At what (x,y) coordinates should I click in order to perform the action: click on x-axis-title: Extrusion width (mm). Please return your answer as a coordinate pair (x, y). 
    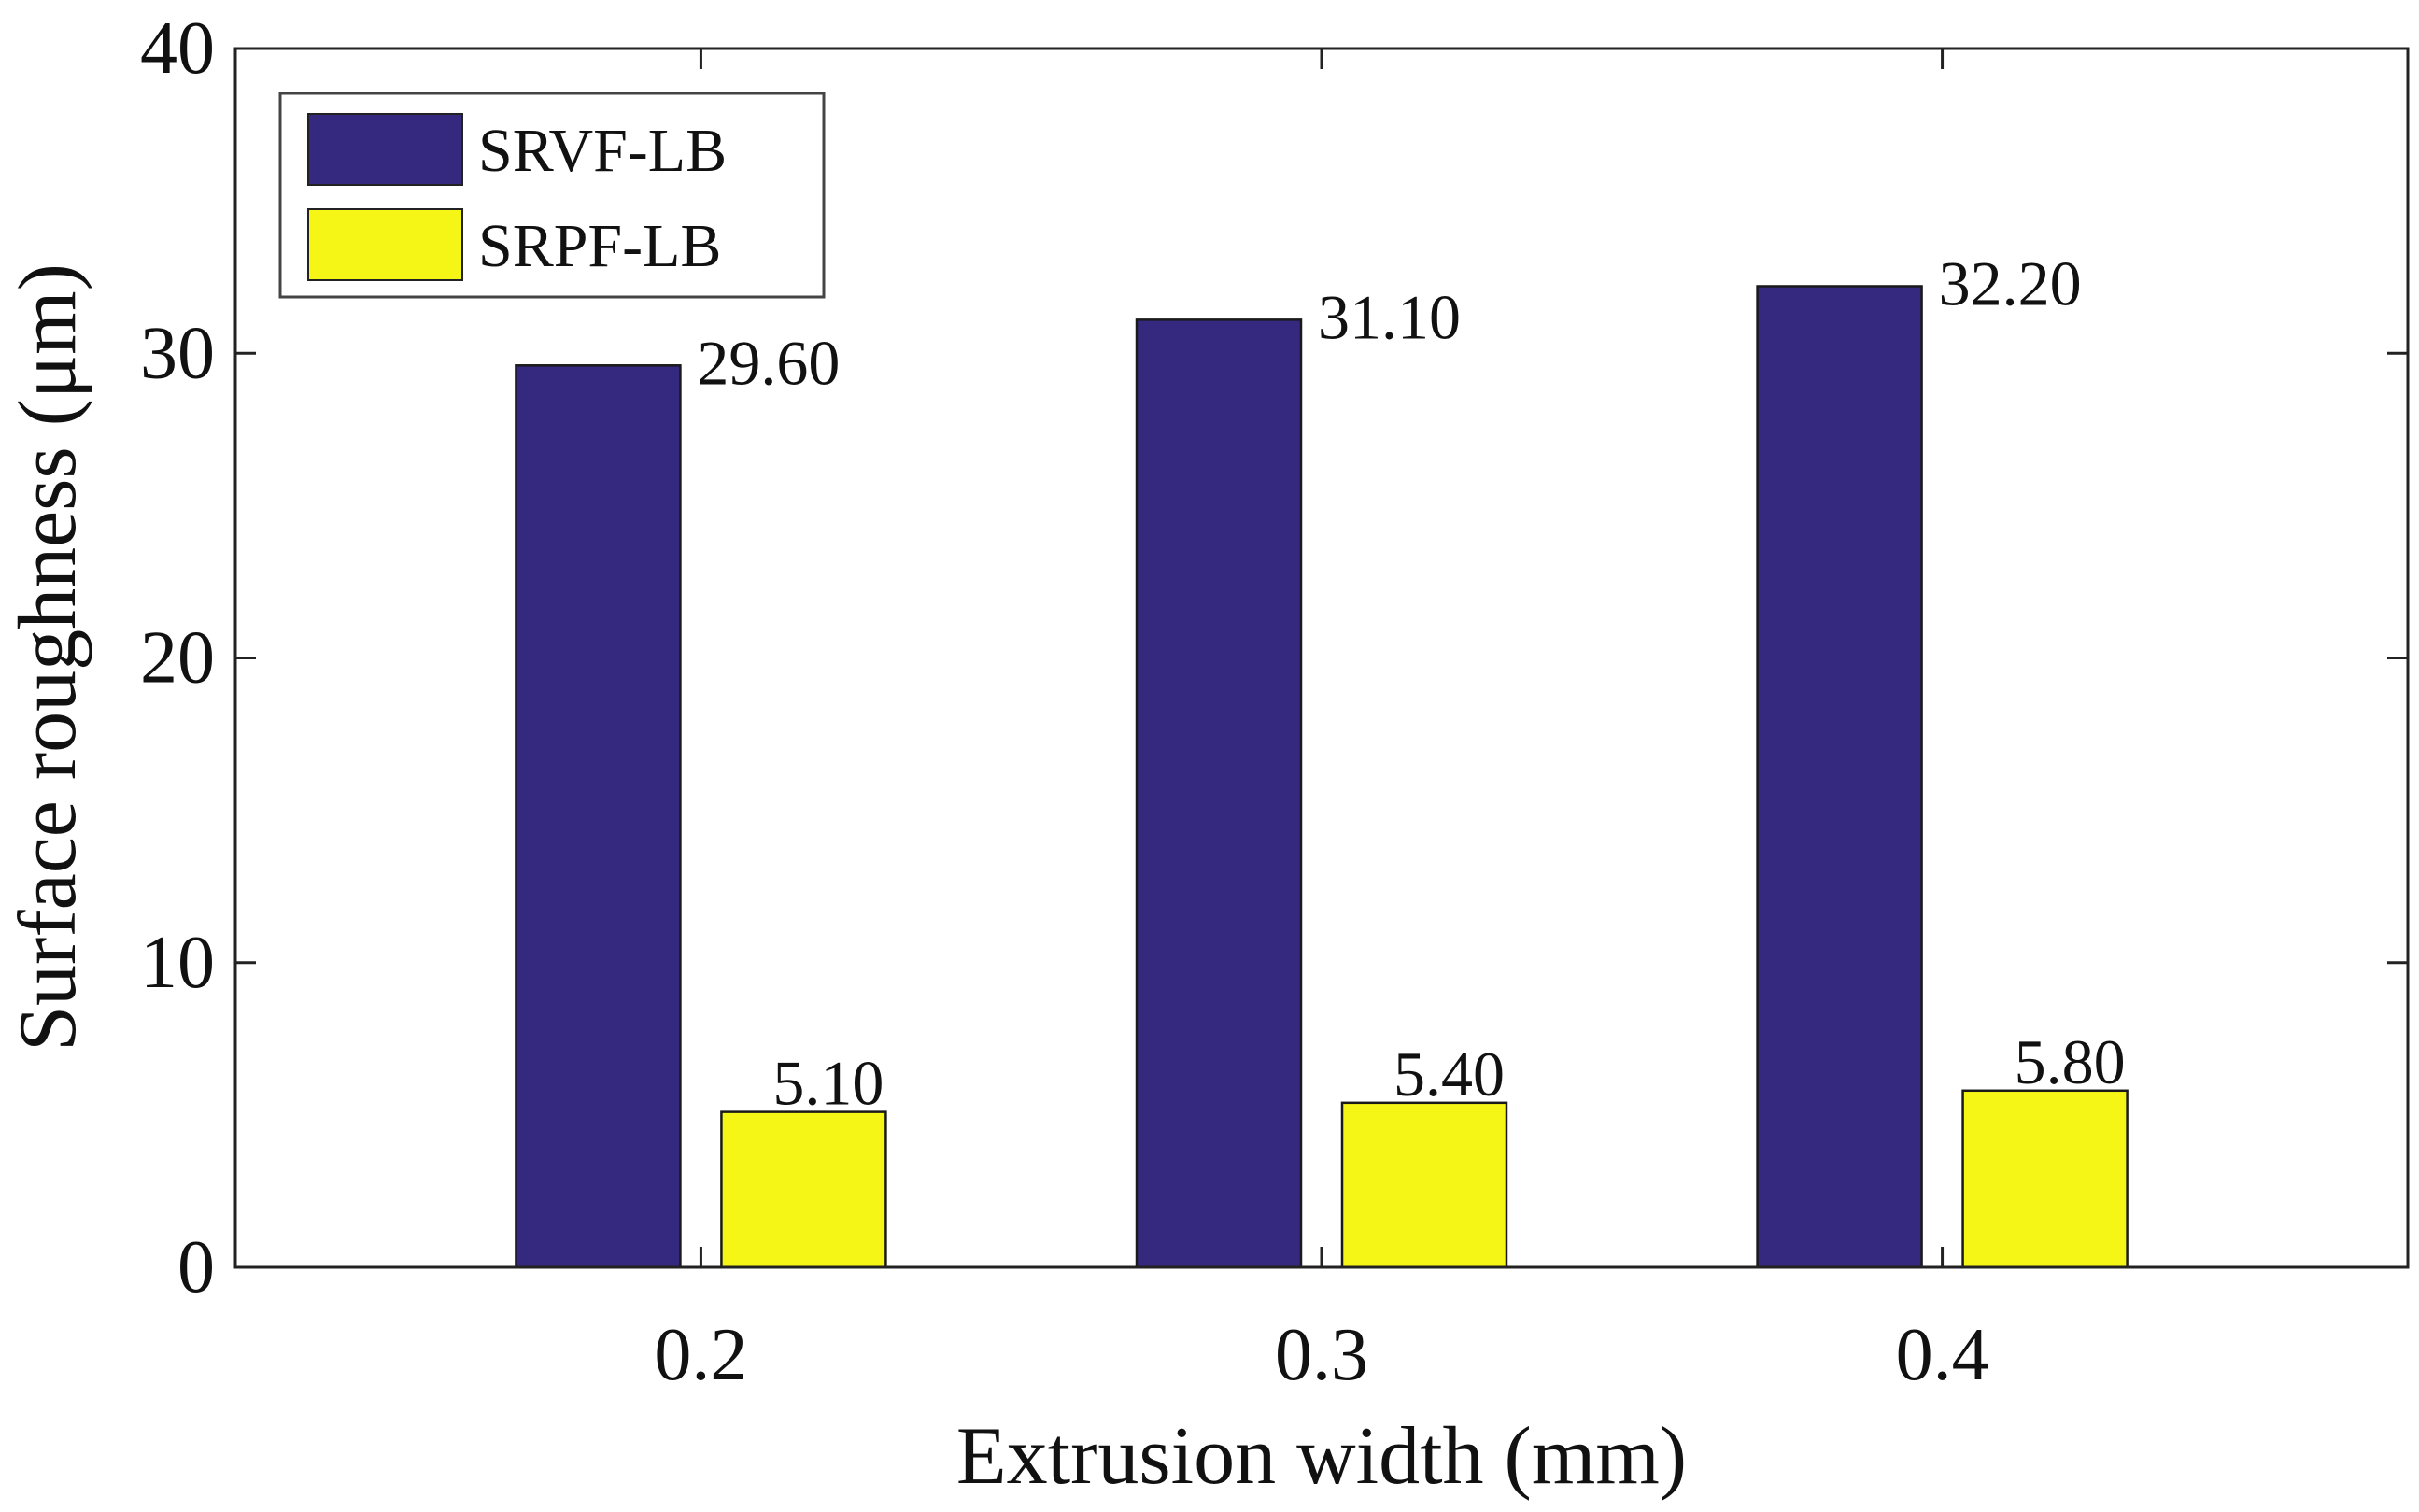
    Looking at the image, I should click on (1321, 1456).